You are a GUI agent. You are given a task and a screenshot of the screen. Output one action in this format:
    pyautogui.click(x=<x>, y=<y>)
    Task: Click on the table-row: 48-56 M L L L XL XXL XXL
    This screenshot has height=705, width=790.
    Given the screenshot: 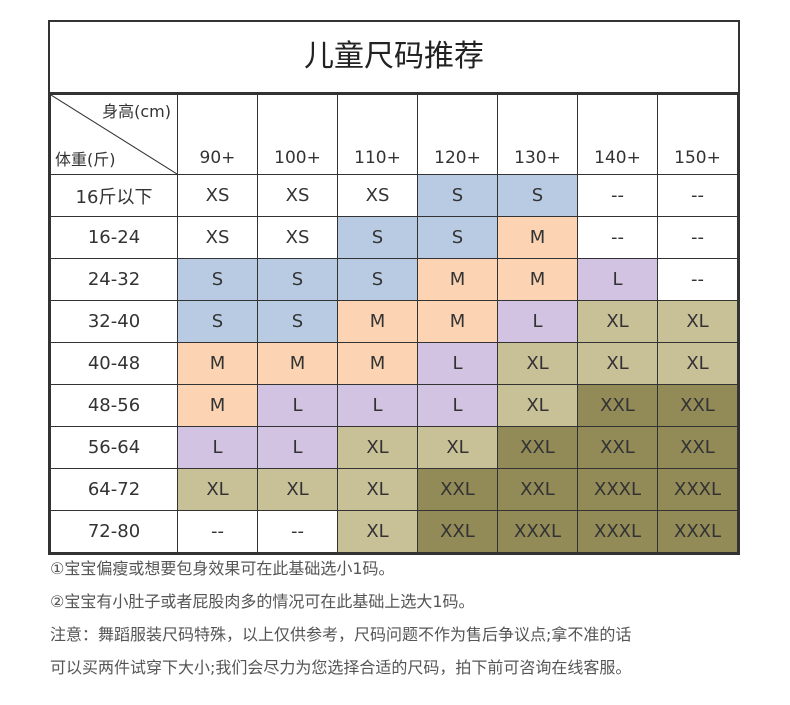 What is the action you would take?
    pyautogui.click(x=394, y=405)
    